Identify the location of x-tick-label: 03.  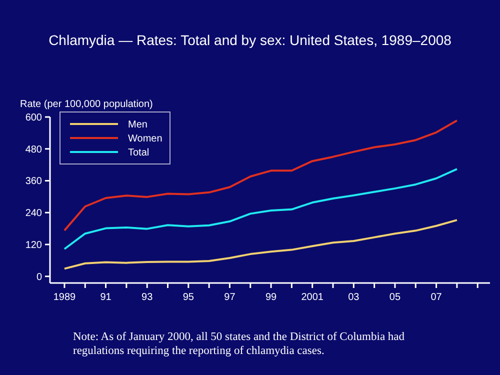
(354, 297).